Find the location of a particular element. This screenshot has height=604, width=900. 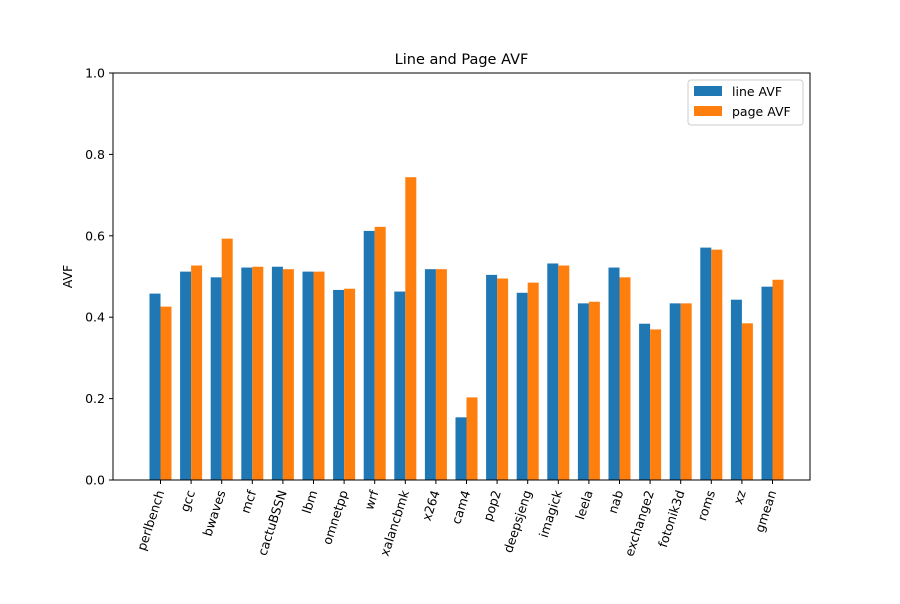

x-tick-label: bwaves is located at coordinates (214, 513).